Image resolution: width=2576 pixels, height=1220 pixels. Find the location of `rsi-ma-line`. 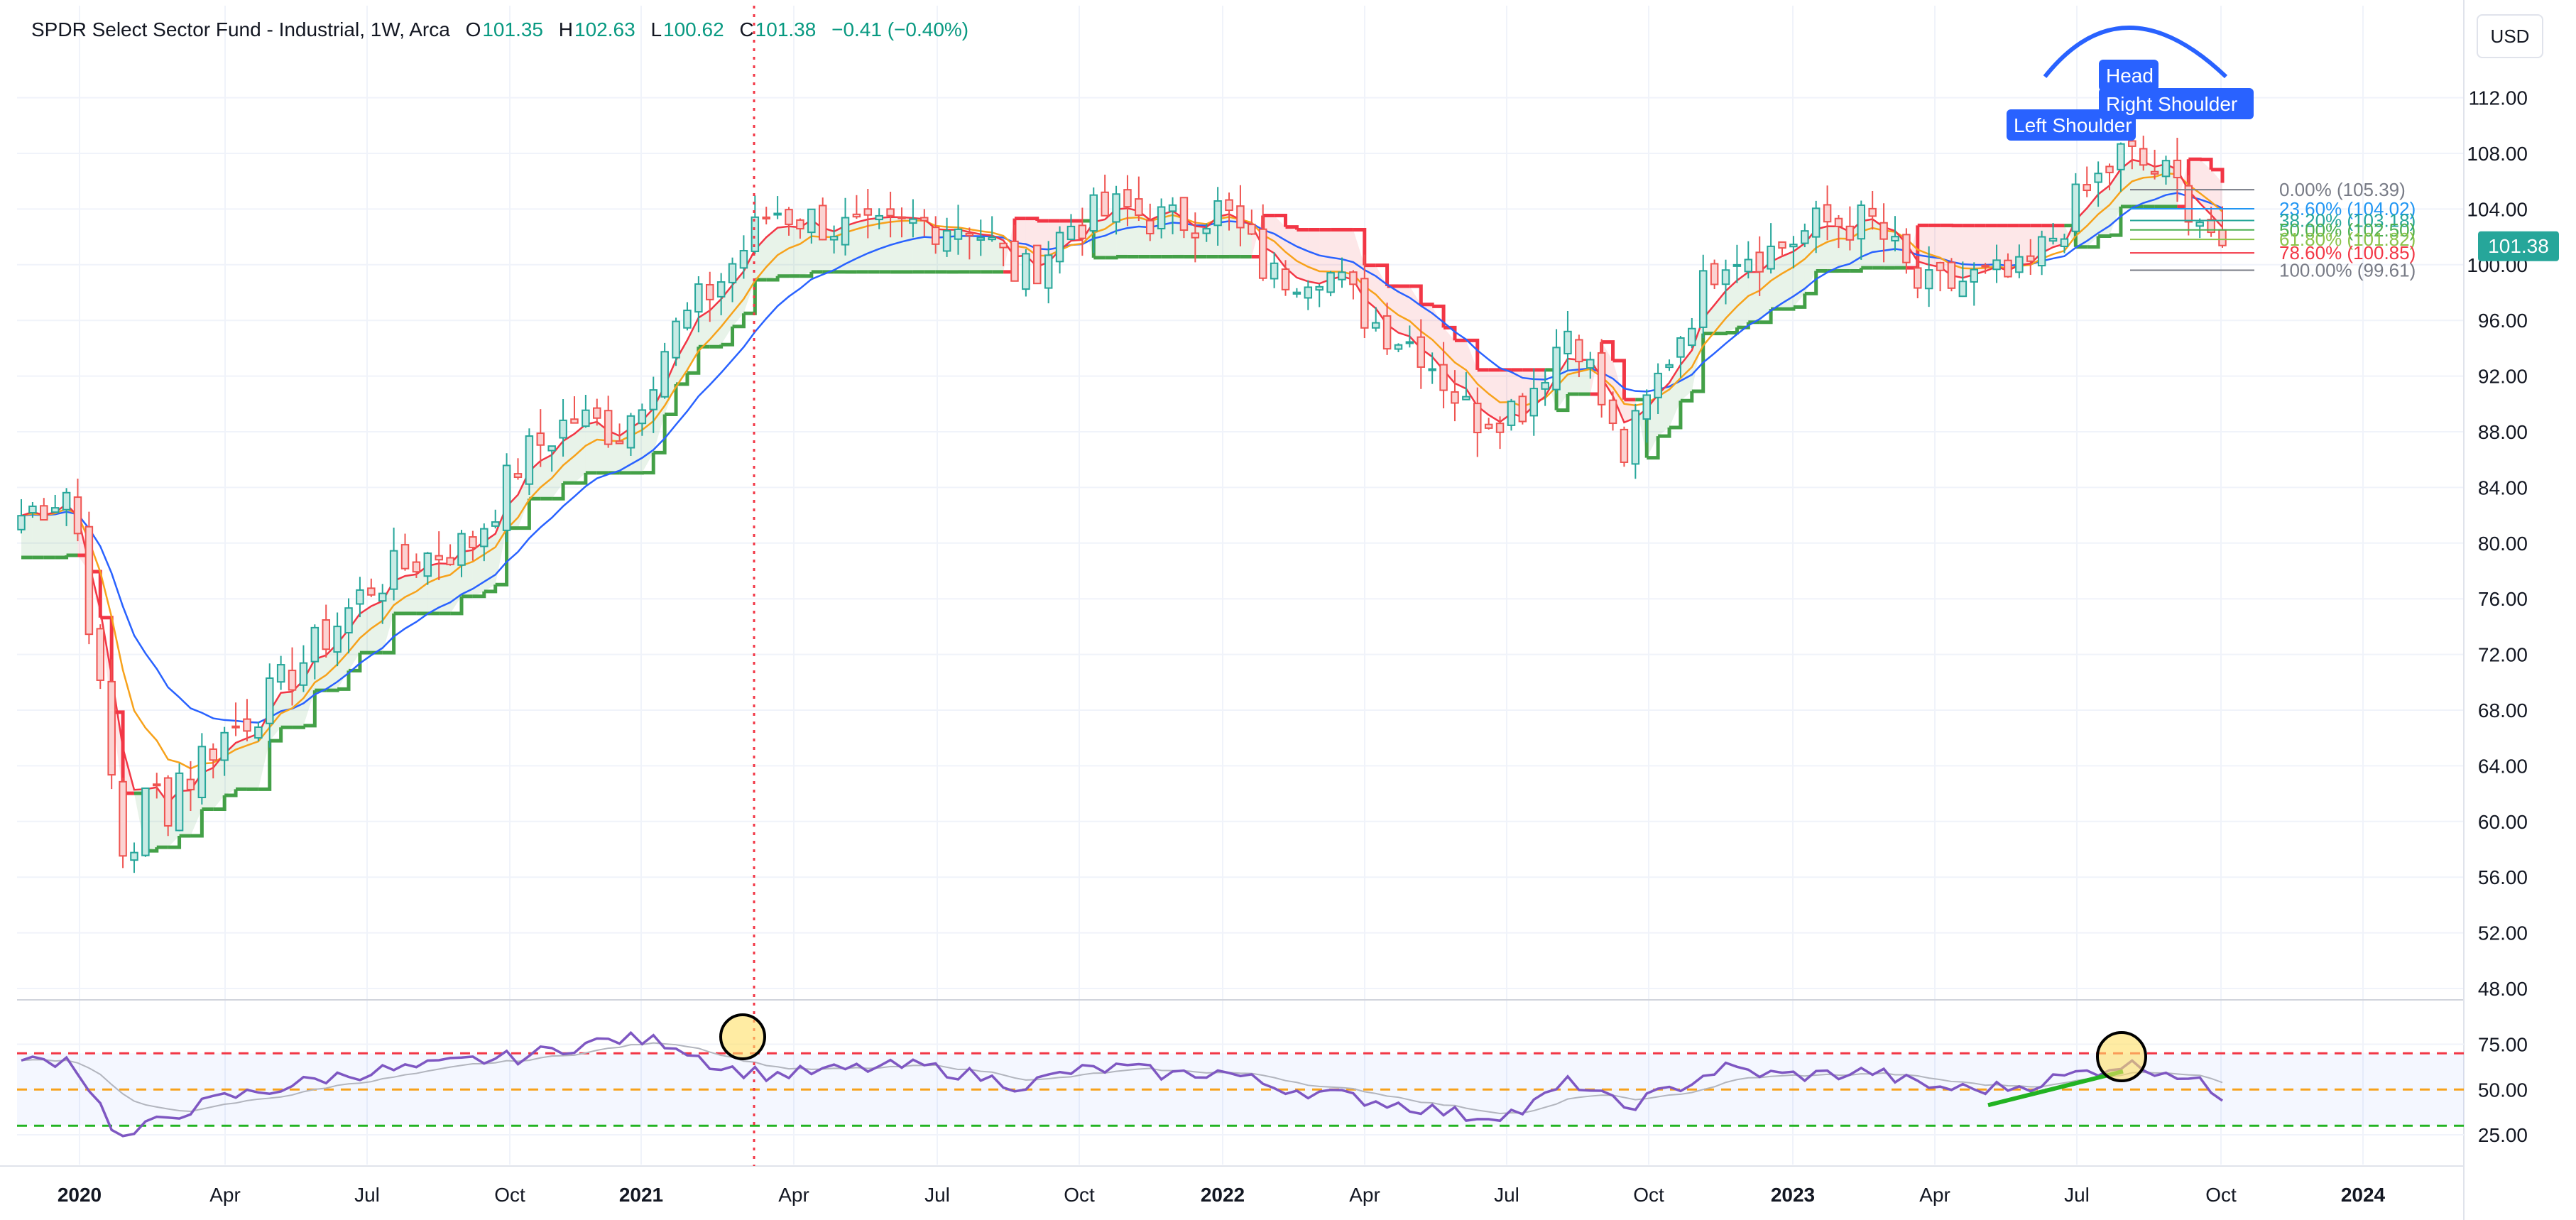

rsi-ma-line is located at coordinates (1122, 1078).